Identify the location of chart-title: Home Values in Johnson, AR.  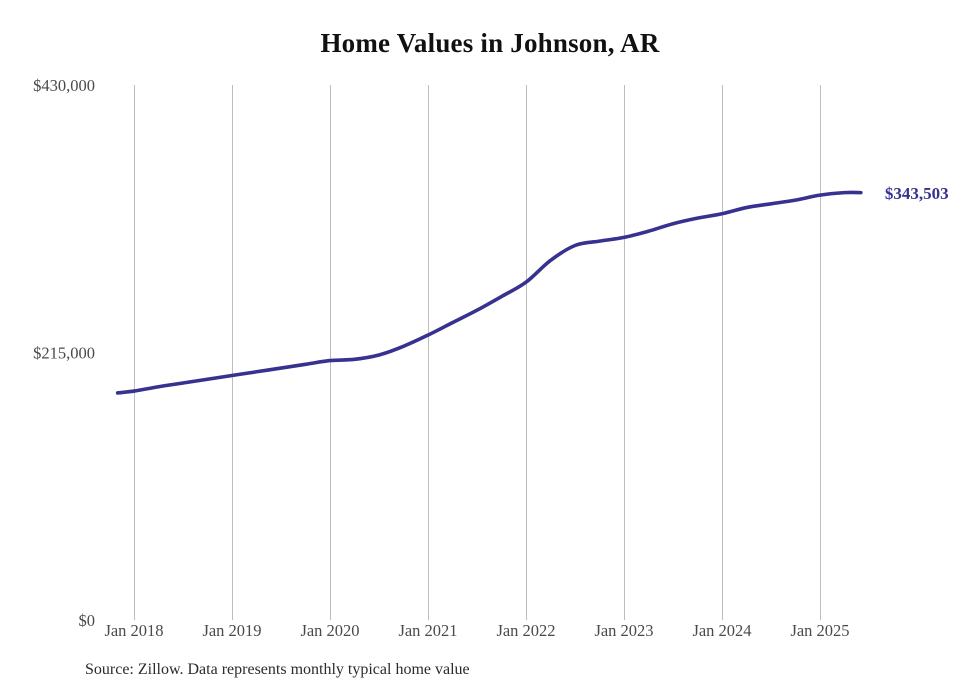
(490, 43).